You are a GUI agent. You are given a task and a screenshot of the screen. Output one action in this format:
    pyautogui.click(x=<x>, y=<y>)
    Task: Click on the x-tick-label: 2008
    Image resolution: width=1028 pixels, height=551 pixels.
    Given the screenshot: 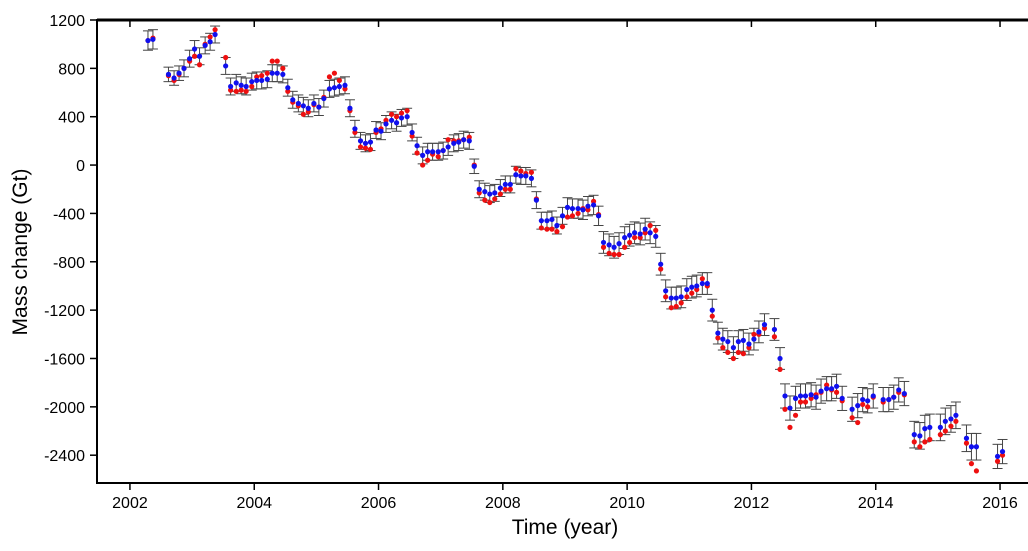 What is the action you would take?
    pyautogui.click(x=503, y=503)
    